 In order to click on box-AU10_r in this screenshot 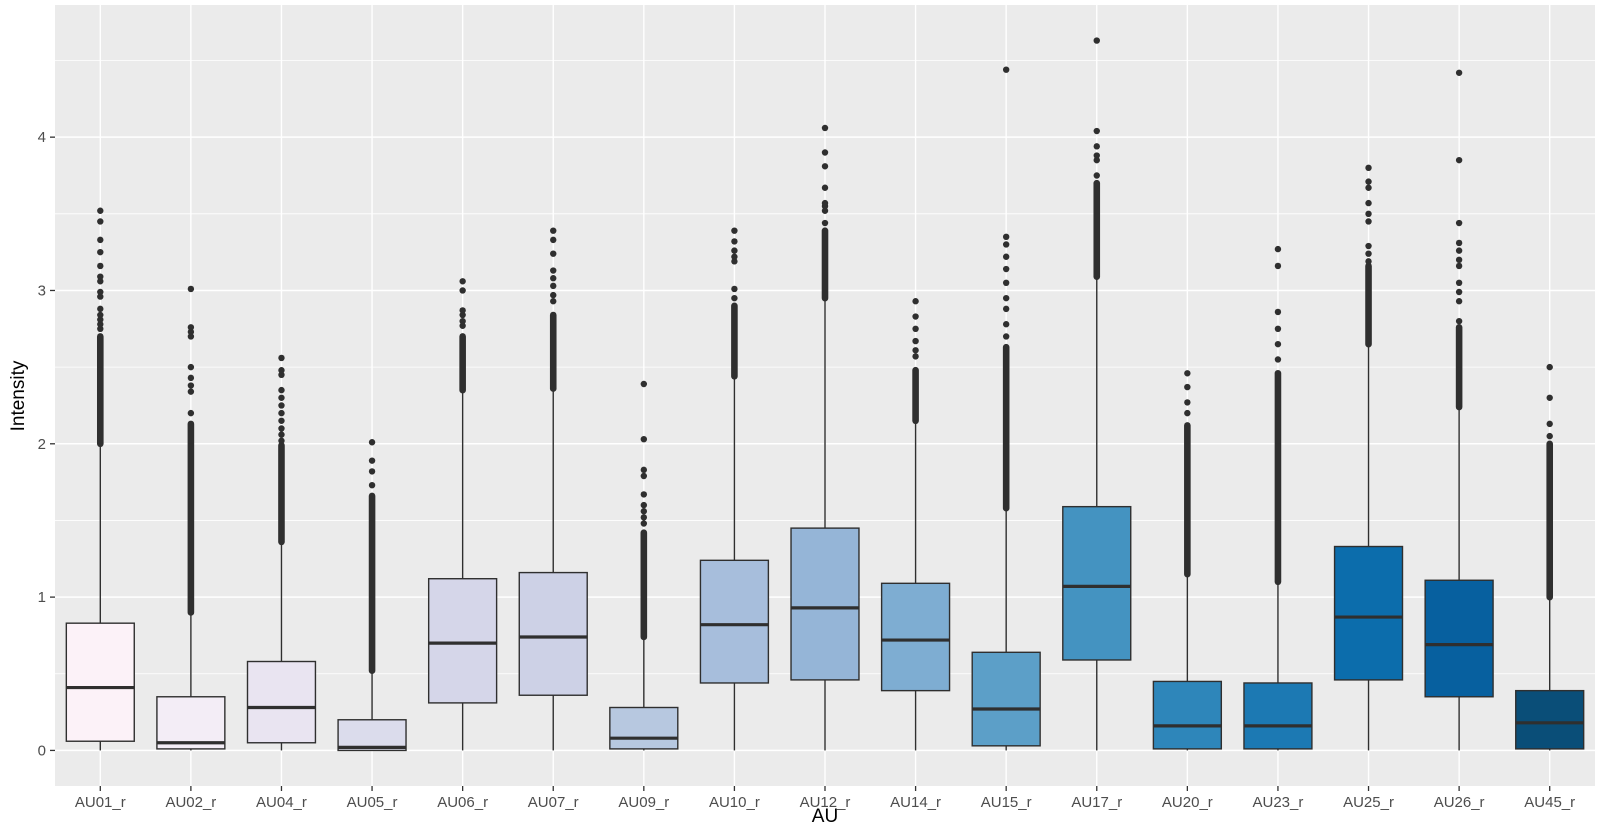, I will do `click(734, 621)`.